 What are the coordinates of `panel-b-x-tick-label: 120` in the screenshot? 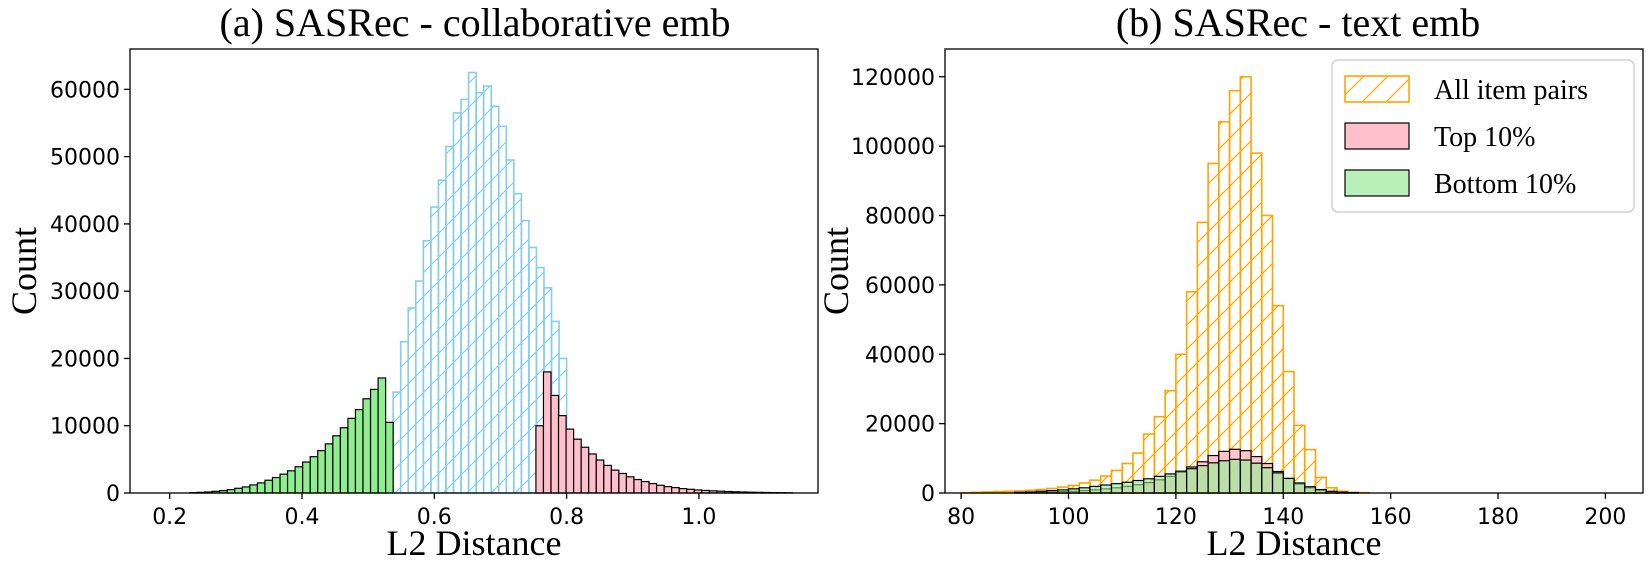 It's located at (1176, 517).